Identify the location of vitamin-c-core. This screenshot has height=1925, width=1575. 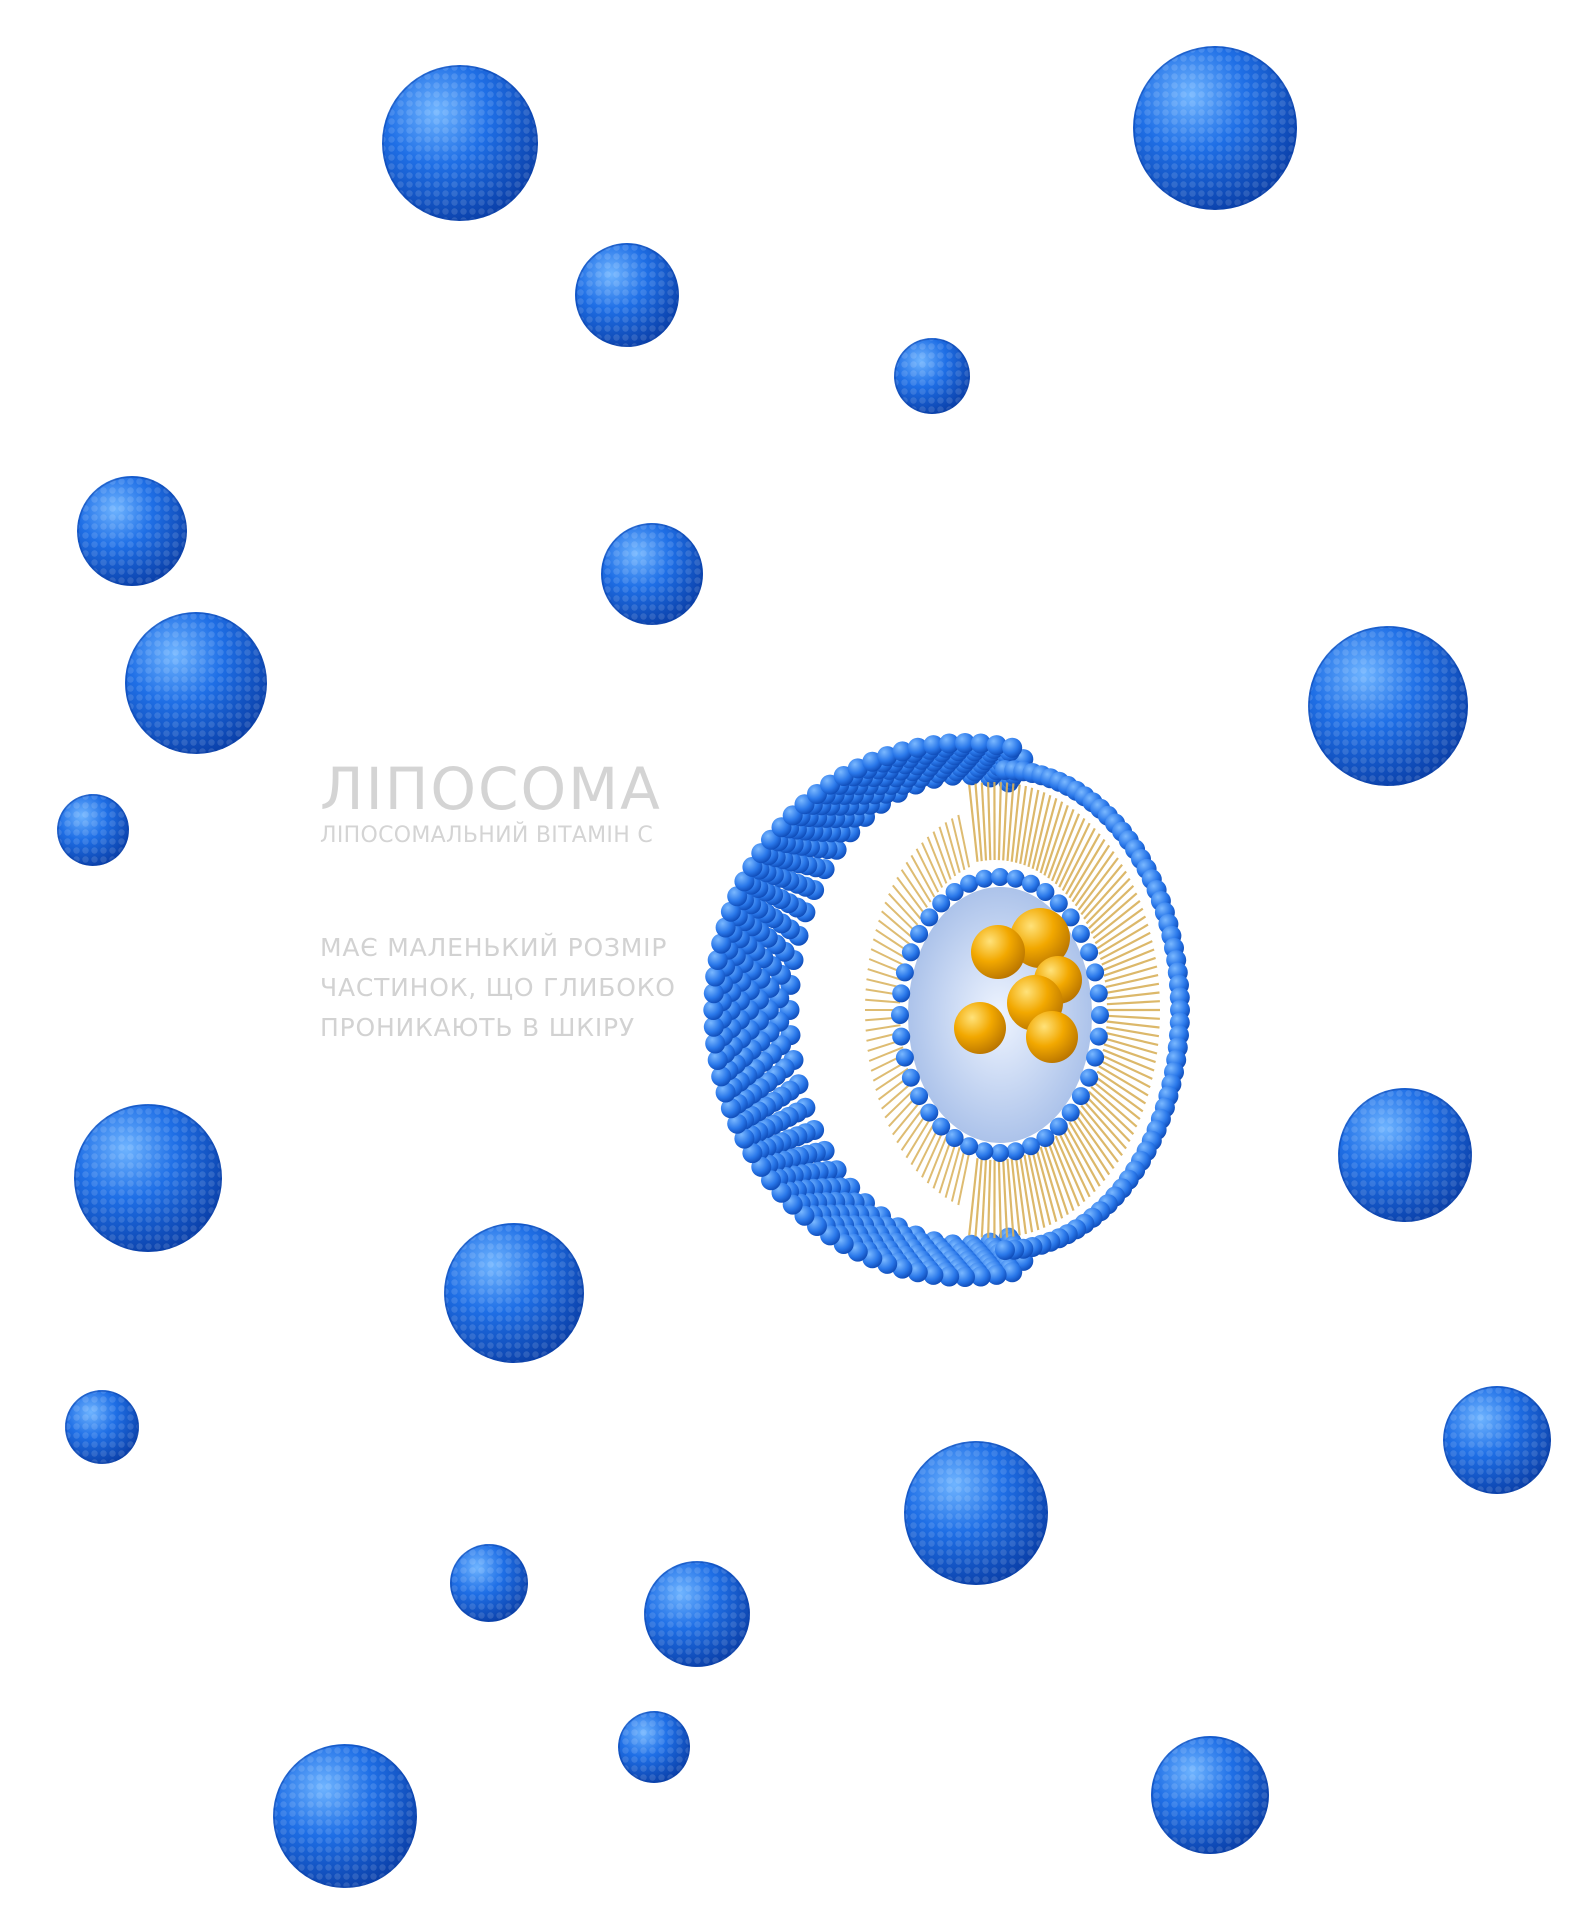
(1018, 985).